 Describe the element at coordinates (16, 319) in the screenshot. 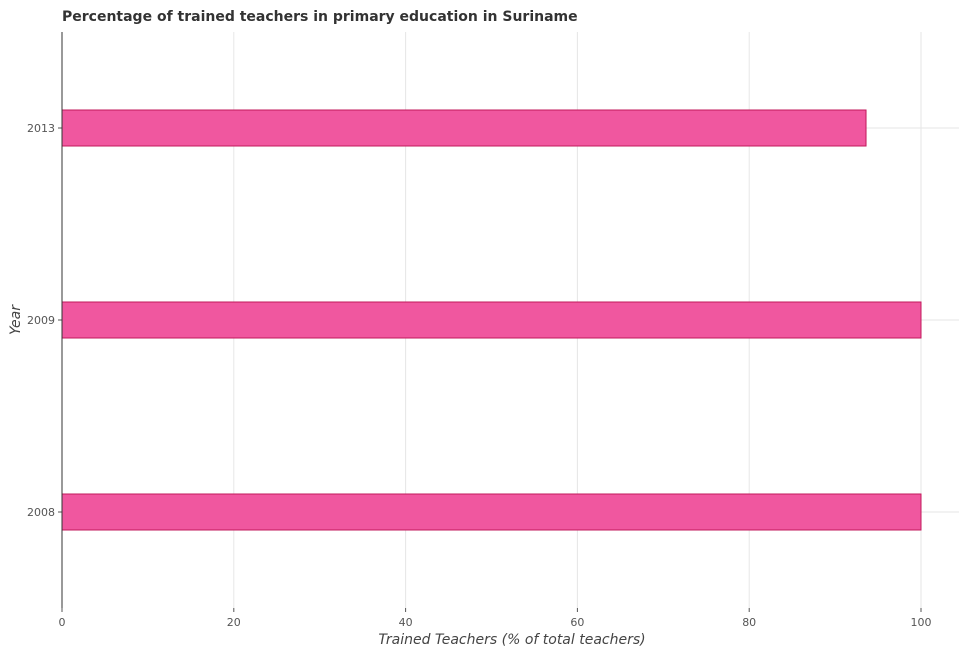

I see `y-axis-title: Year` at that location.